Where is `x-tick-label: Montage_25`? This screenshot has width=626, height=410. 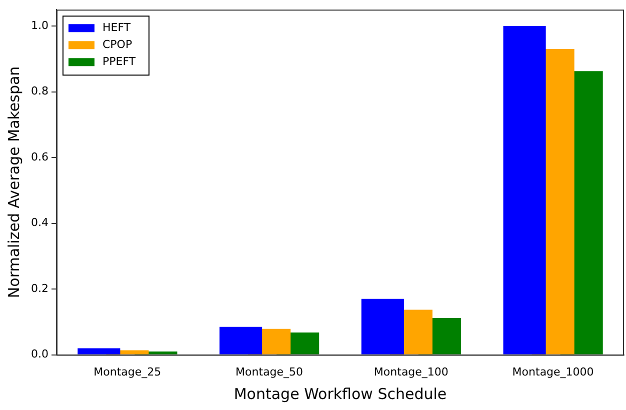 x-tick-label: Montage_25 is located at coordinates (128, 371).